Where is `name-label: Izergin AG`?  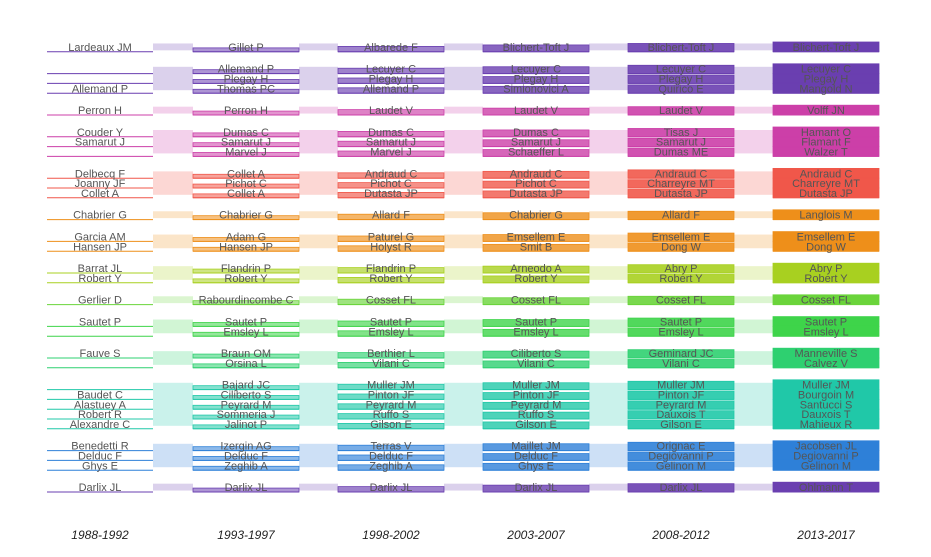
name-label: Izergin AG is located at coordinates (245, 447).